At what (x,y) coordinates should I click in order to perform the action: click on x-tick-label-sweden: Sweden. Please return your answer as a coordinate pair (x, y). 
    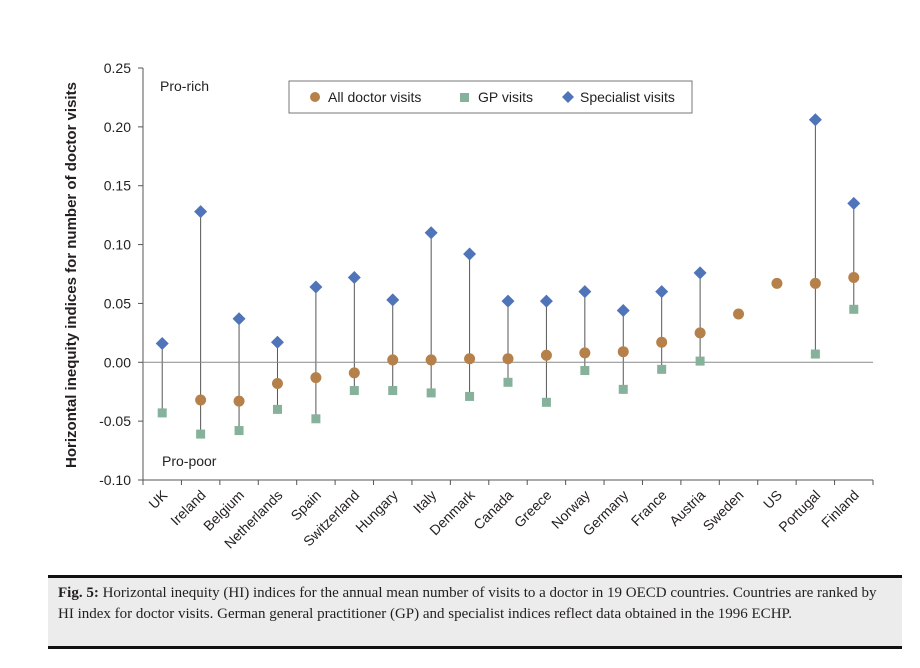
    Looking at the image, I should click on (723, 510).